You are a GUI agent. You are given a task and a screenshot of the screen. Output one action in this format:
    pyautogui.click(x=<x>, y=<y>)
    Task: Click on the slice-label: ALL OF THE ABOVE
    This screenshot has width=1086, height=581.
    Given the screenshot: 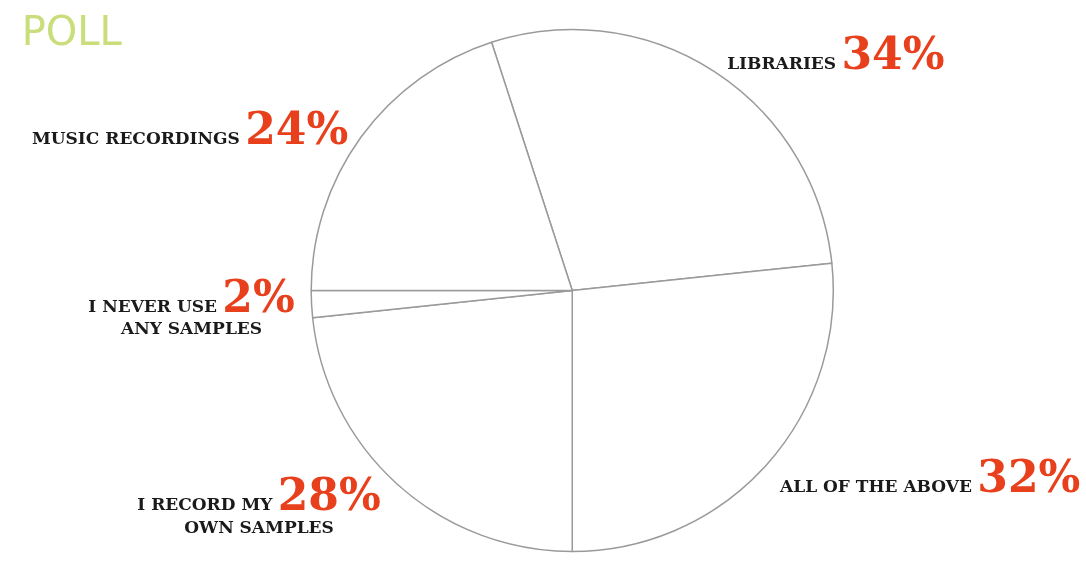 What is the action you would take?
    pyautogui.click(x=875, y=486)
    